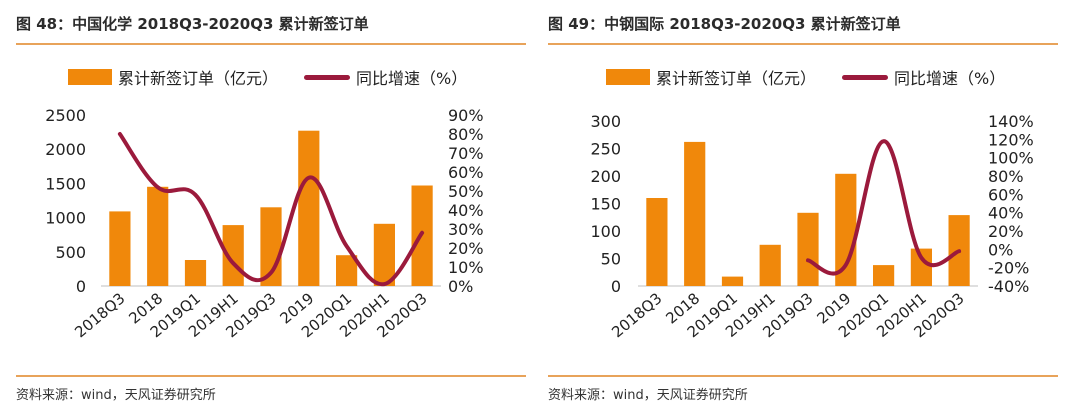  What do you see at coordinates (1011, 139) in the screenshot?
I see `y-right-tick-label: 120%` at bounding box center [1011, 139].